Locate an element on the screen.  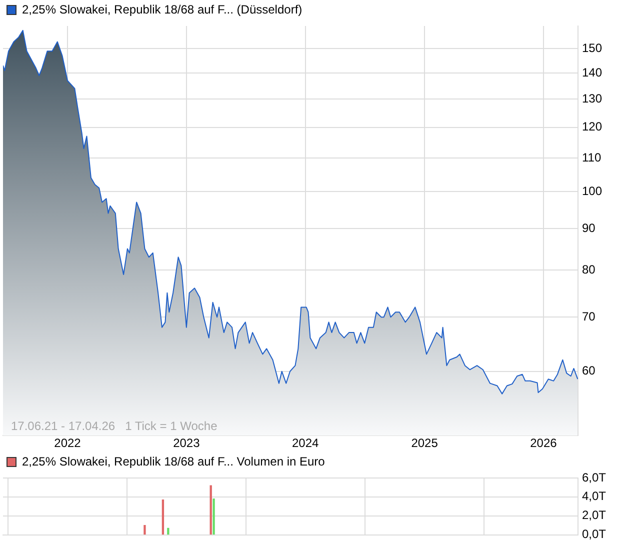
legend-label: 2,25% Slowakei, Republik 18/68 auf F... Volumen in Euro is located at coordinates (174, 461).